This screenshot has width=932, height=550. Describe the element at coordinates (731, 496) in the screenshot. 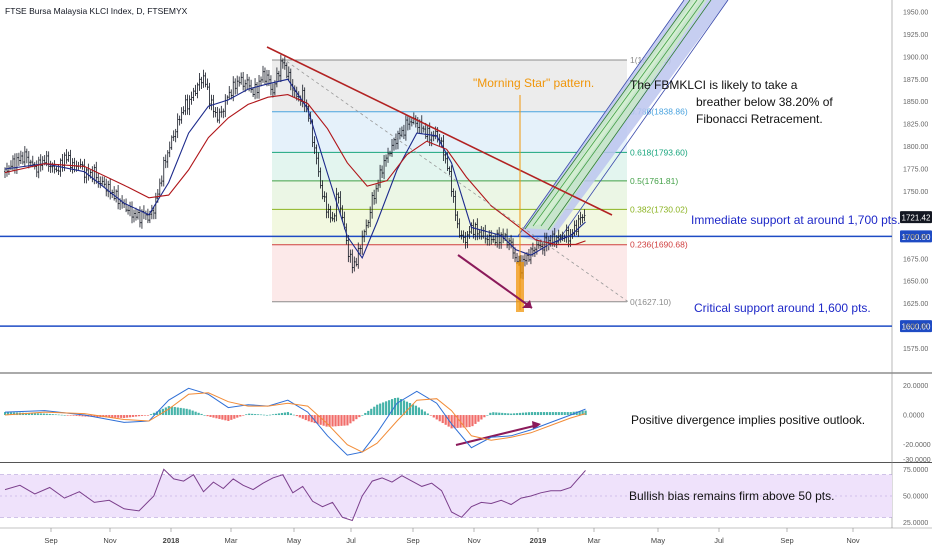

I see `rsi-annotation: Bullish bias remains firm above 50 pts.` at that location.